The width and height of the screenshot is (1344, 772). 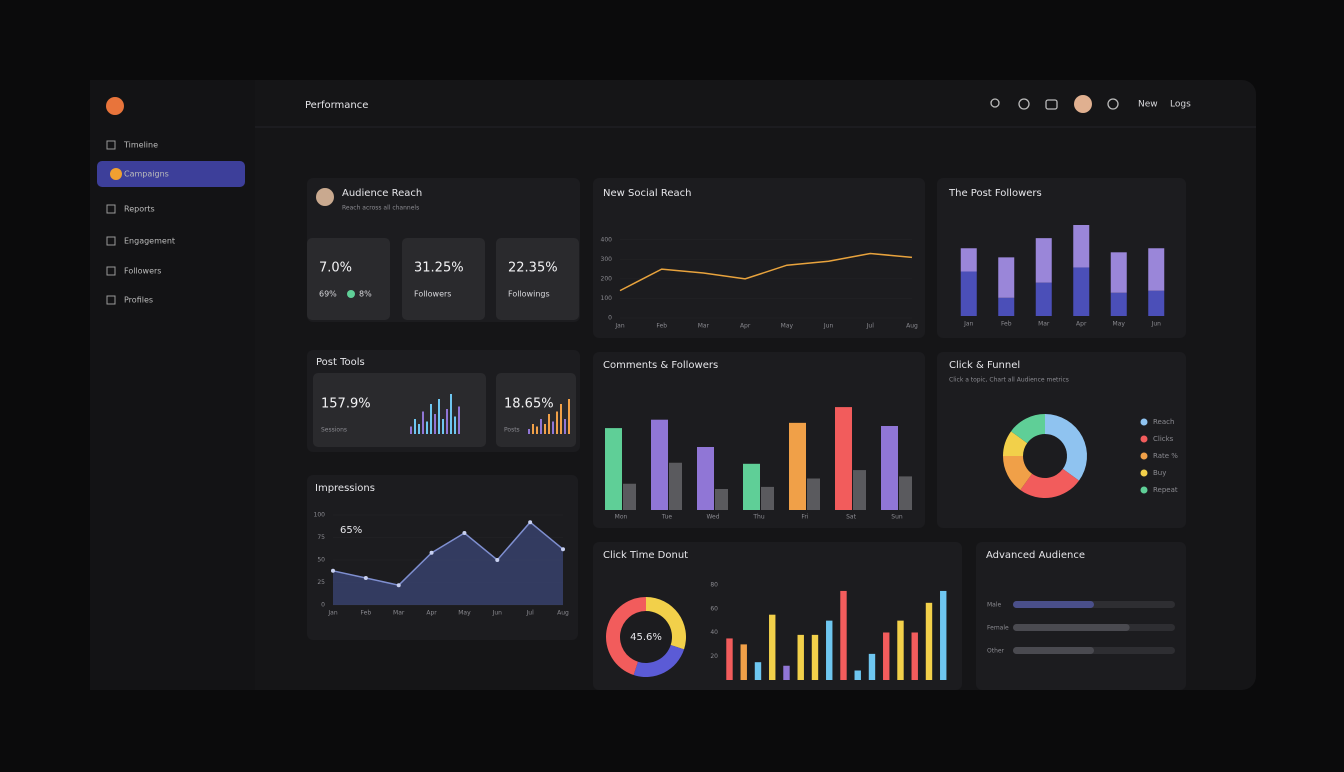 What do you see at coordinates (328, 294) in the screenshot?
I see `stat-caption: 69%` at bounding box center [328, 294].